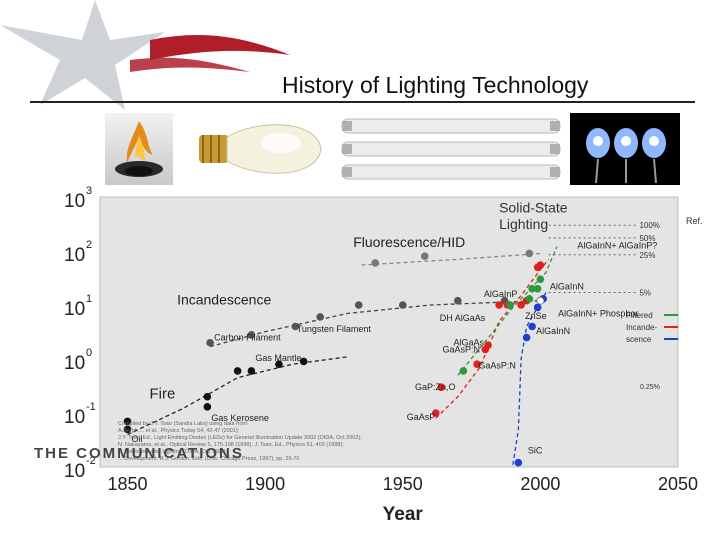  I want to click on point-label: AlGaInP, so click(501, 294).